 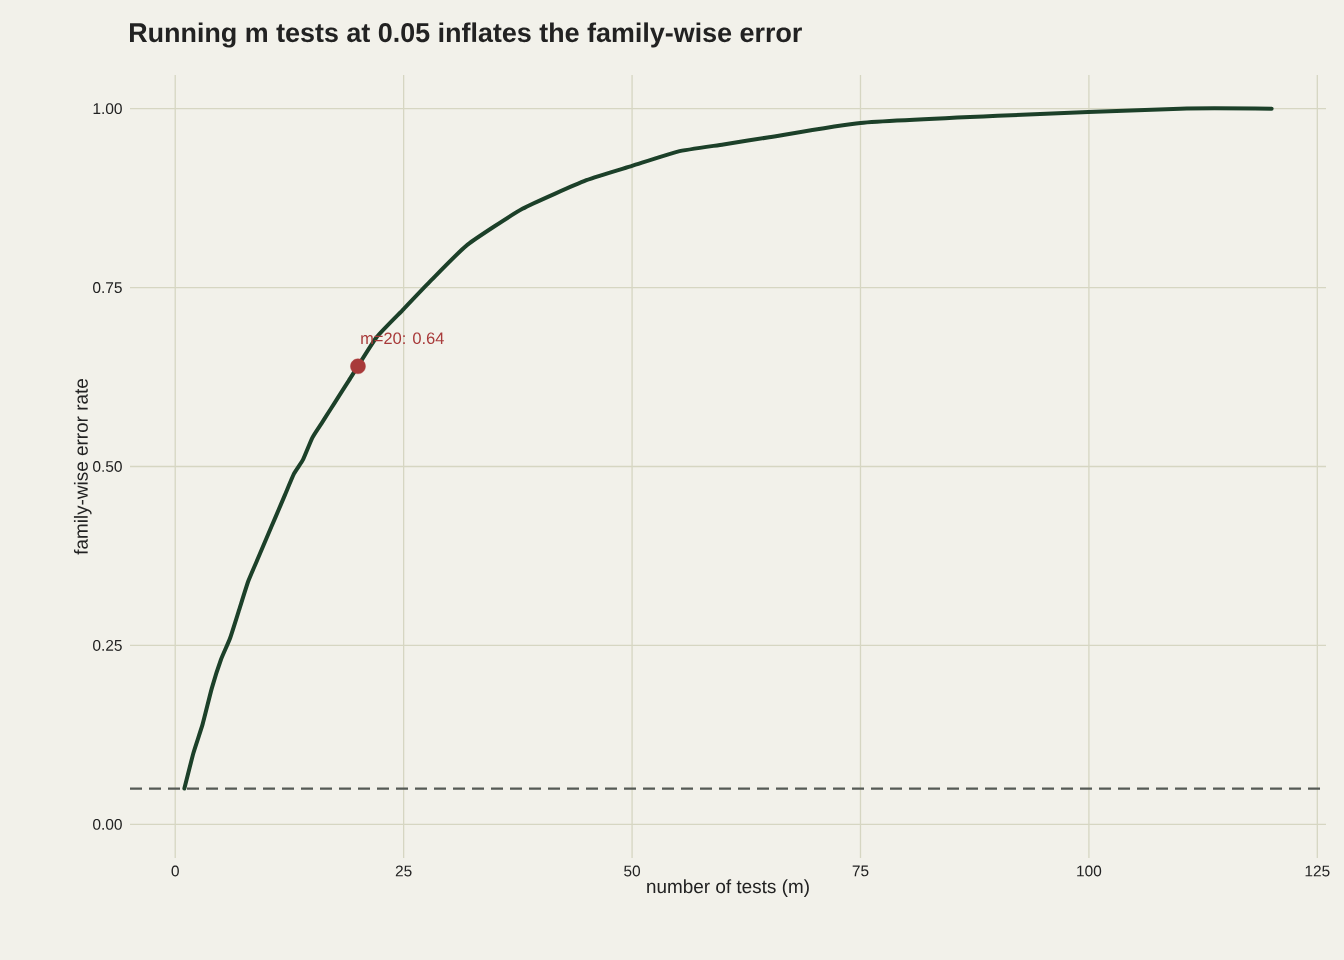 I want to click on x-tick-label: 0, so click(x=175, y=871).